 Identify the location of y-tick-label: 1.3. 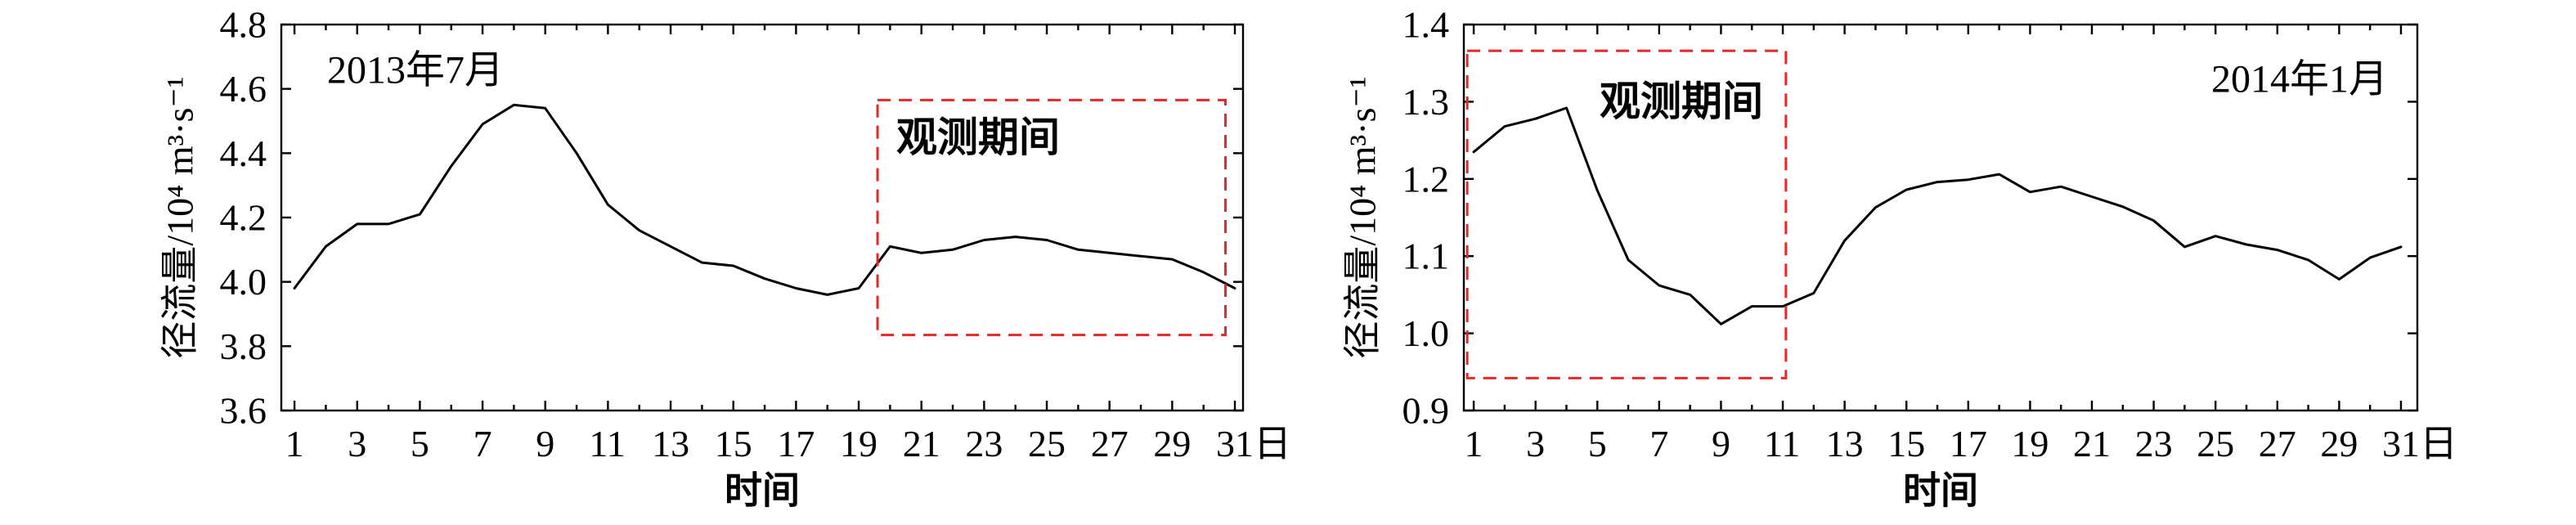
(1426, 102).